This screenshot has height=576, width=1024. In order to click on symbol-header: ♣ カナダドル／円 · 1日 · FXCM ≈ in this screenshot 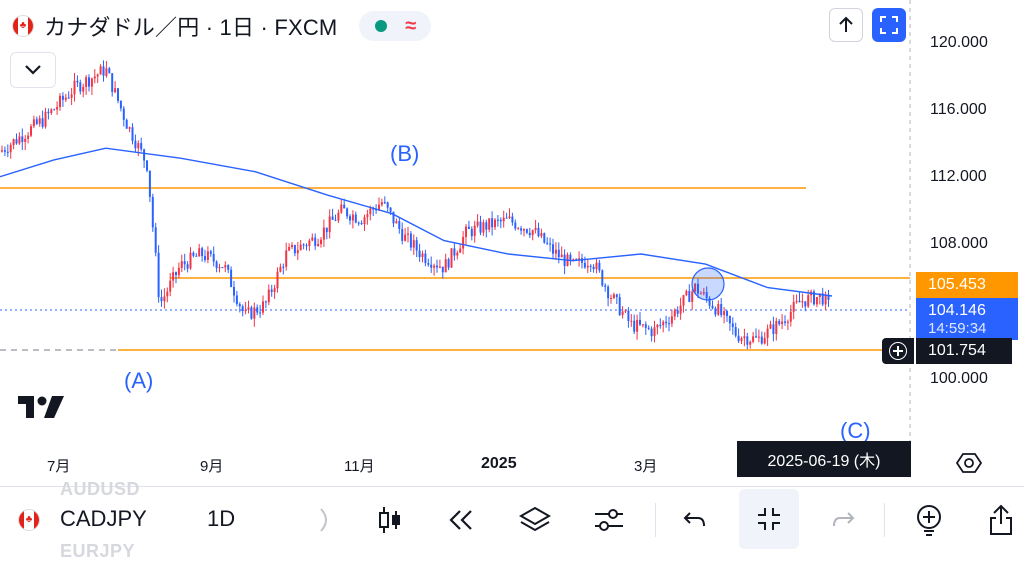, I will do `click(222, 26)`.